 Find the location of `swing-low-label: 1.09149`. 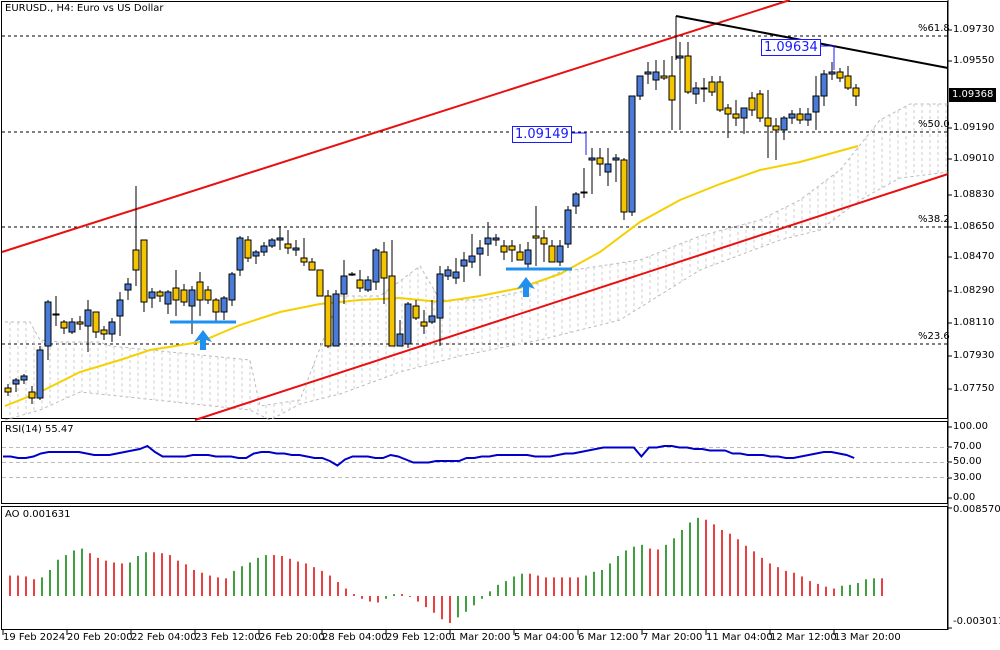

swing-low-label: 1.09149 is located at coordinates (542, 134).